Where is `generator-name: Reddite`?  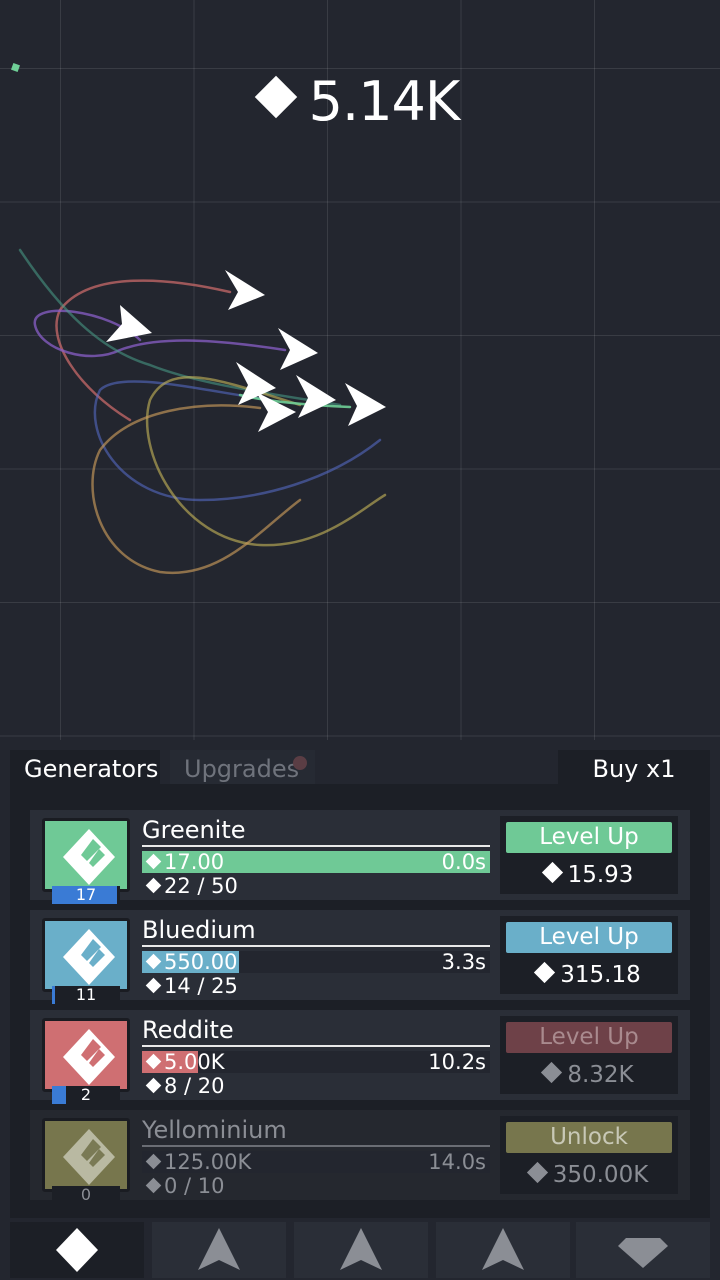 generator-name: Reddite is located at coordinates (188, 1030).